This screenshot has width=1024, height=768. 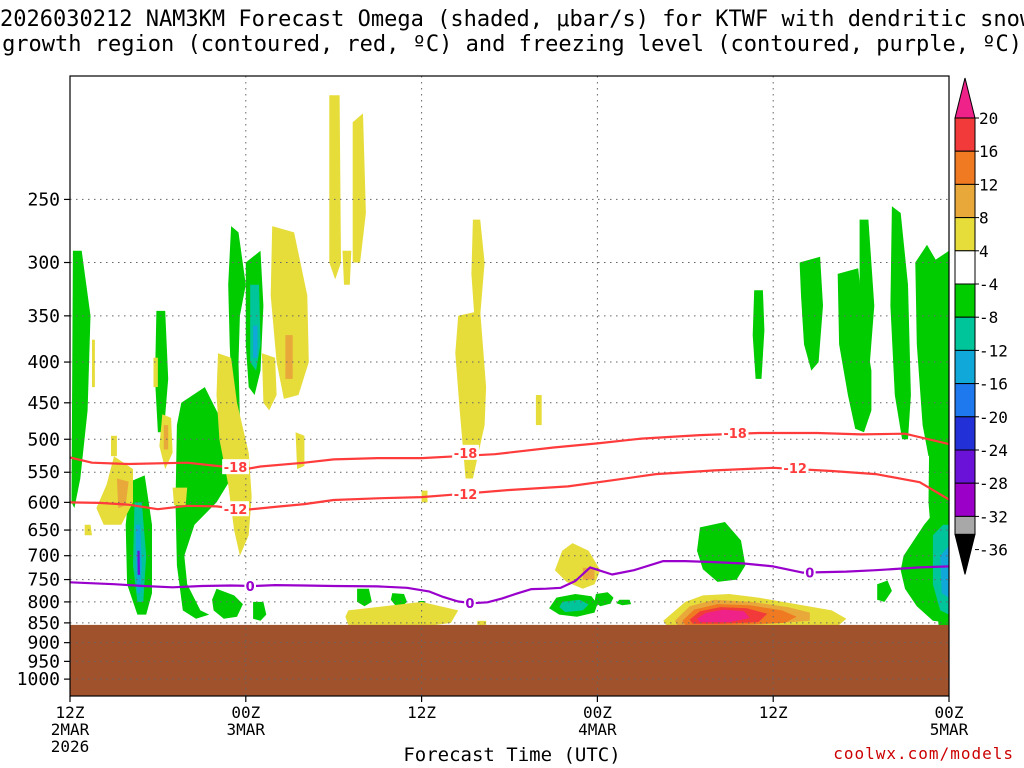 What do you see at coordinates (519, 518) in the screenshot?
I see `contour-labels: -18 -18 -18 -12 -12 -12 0 0 0` at bounding box center [519, 518].